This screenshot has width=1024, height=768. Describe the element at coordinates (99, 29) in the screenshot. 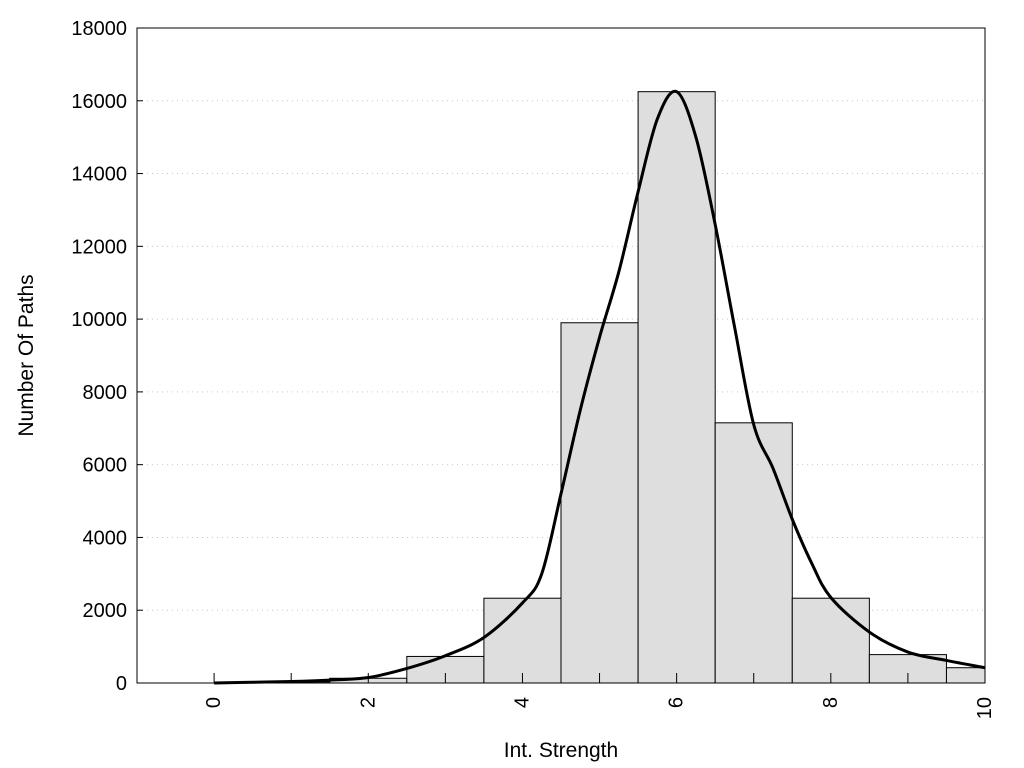

I see `y-tick-label: 18000` at that location.